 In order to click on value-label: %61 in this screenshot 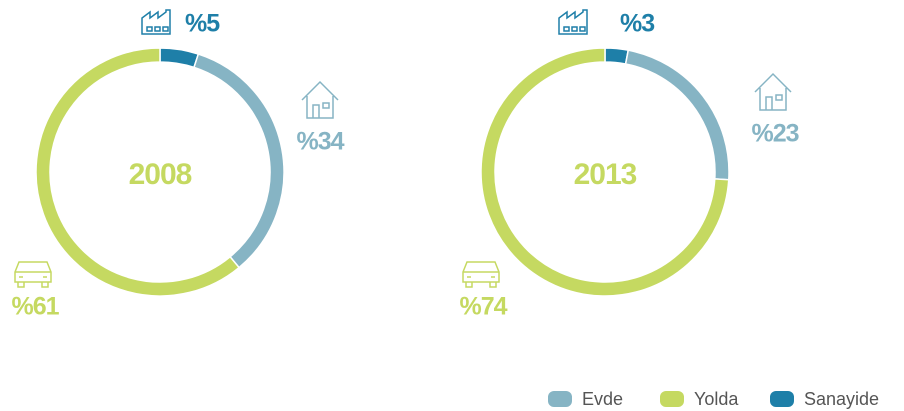, I will do `click(35, 307)`.